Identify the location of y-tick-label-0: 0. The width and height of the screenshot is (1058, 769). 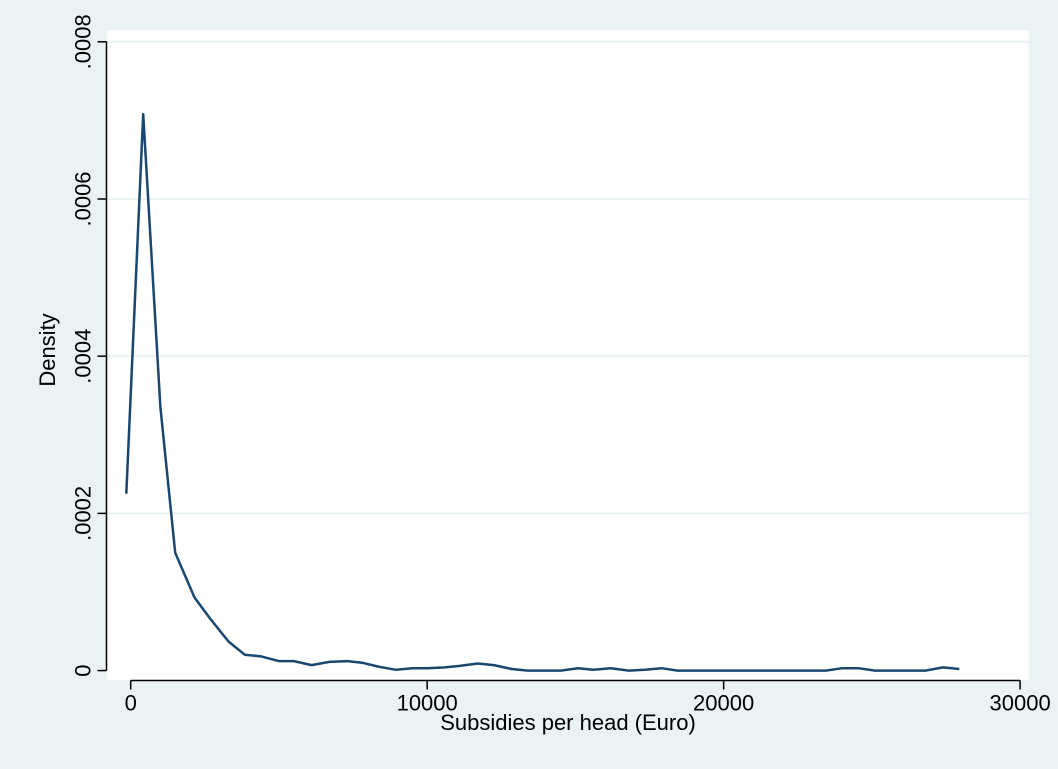
(83, 670).